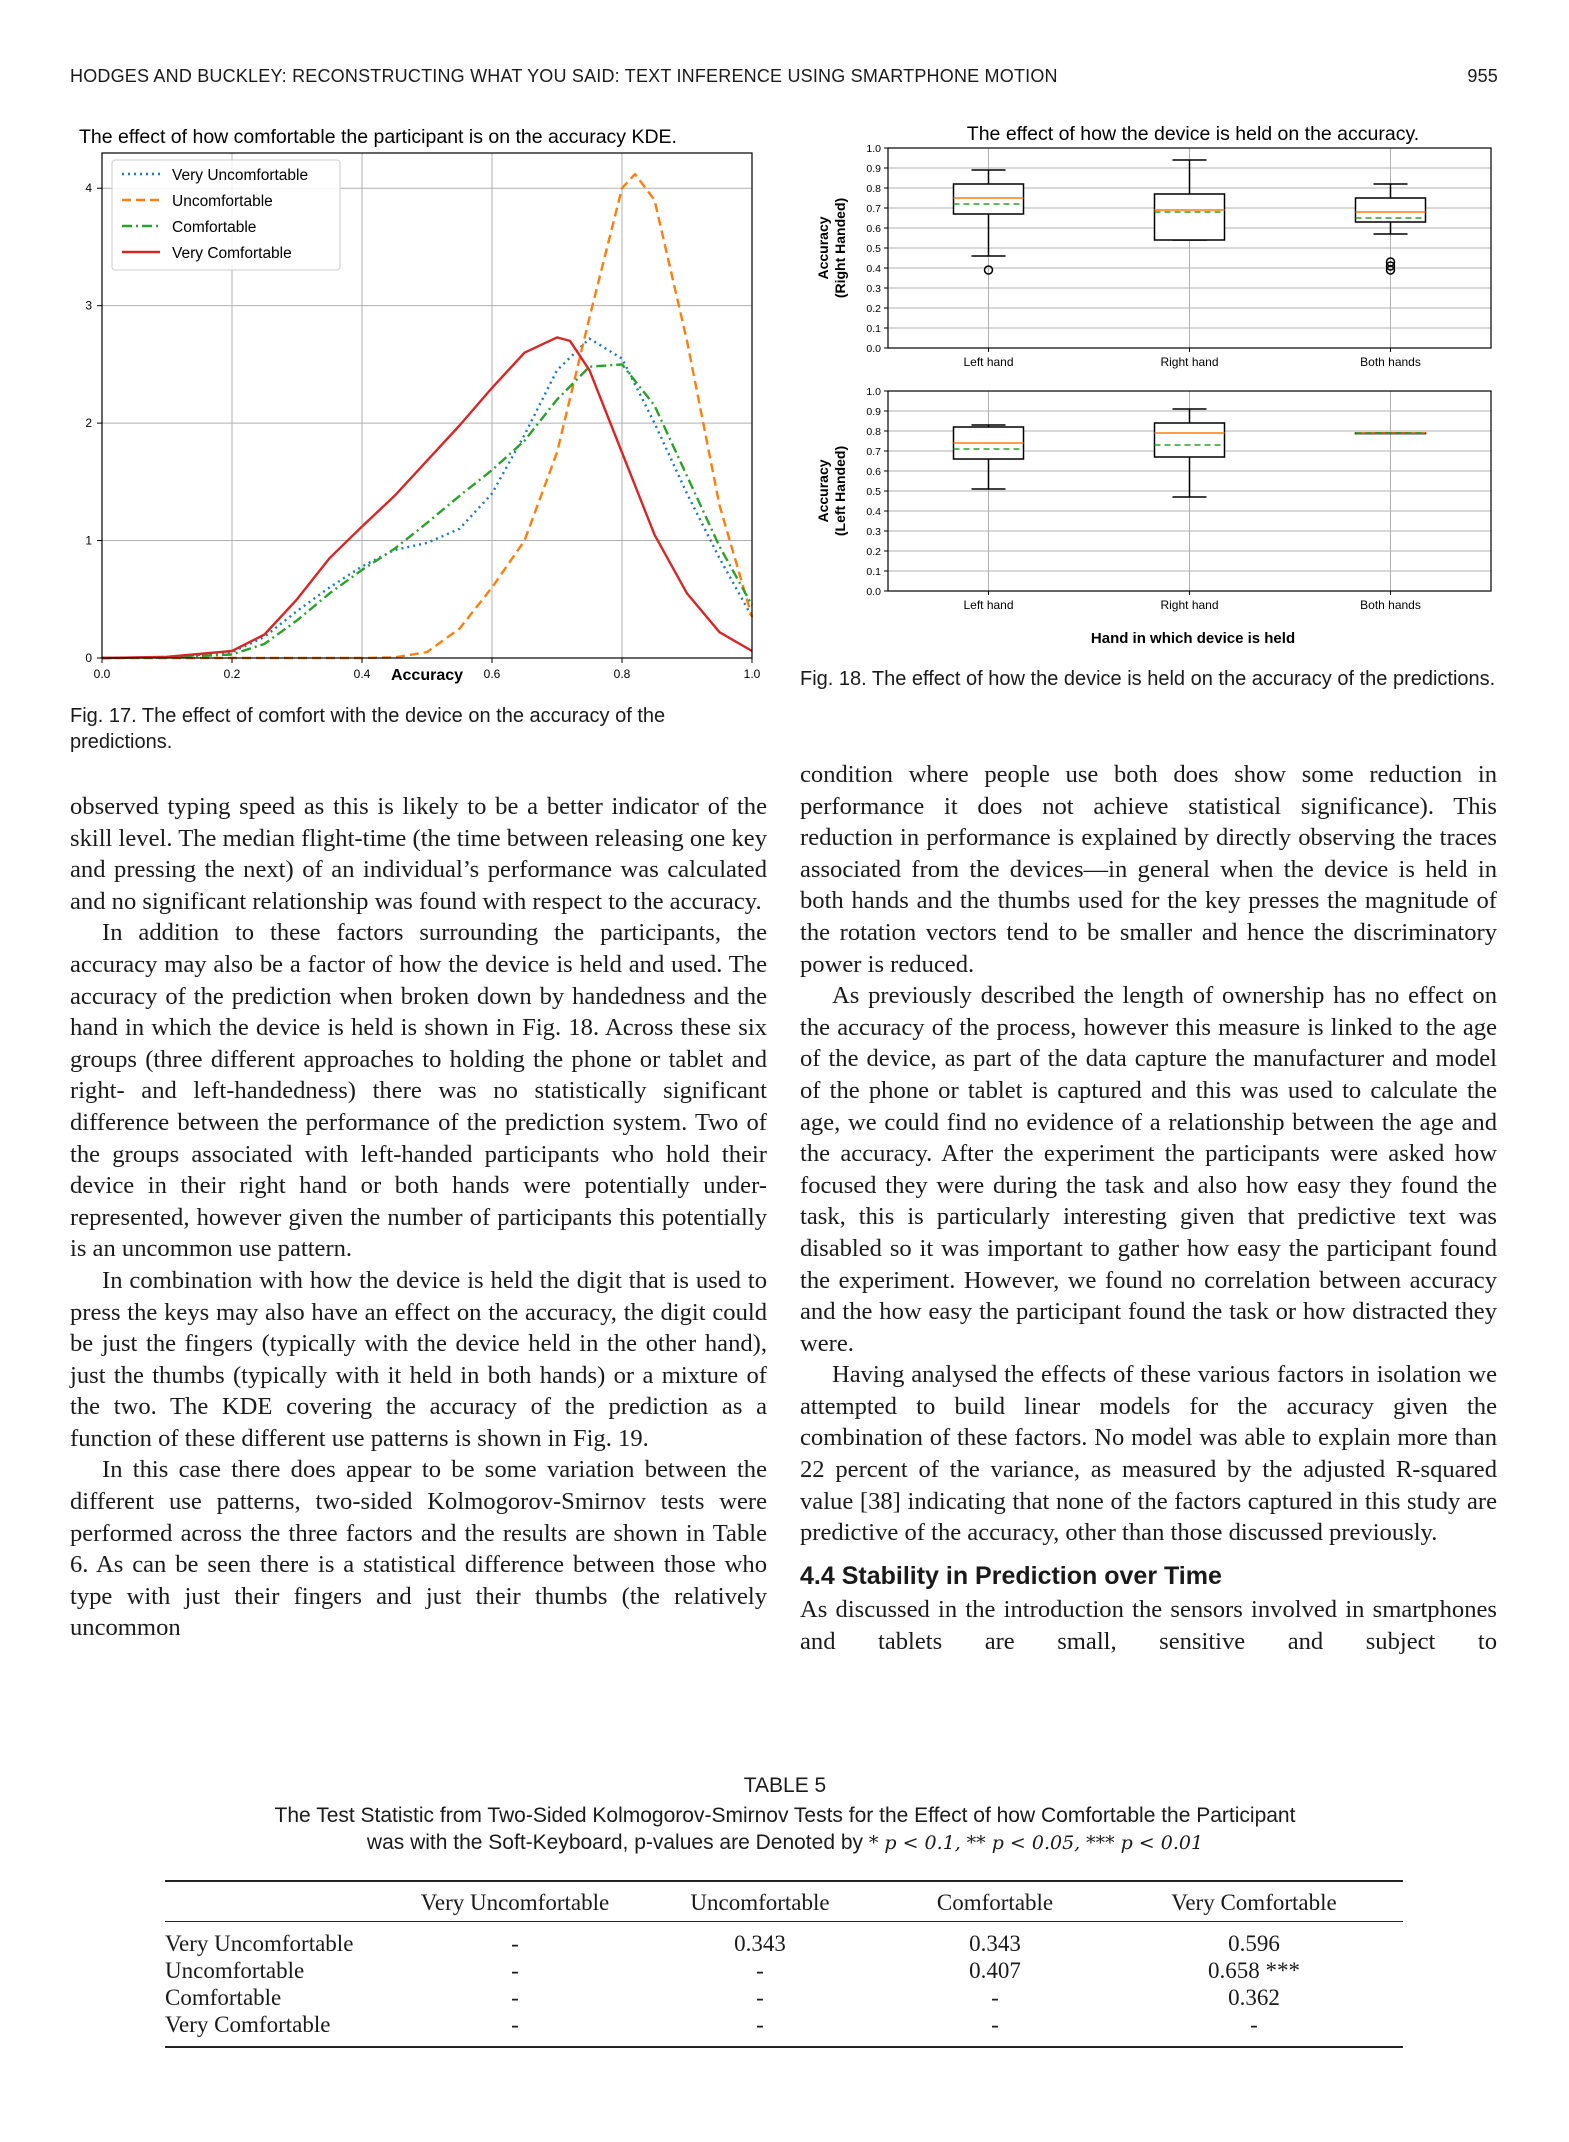 This screenshot has width=1569, height=2142. Describe the element at coordinates (102, 674) in the screenshot. I see `x-tick-label: 0.0` at that location.